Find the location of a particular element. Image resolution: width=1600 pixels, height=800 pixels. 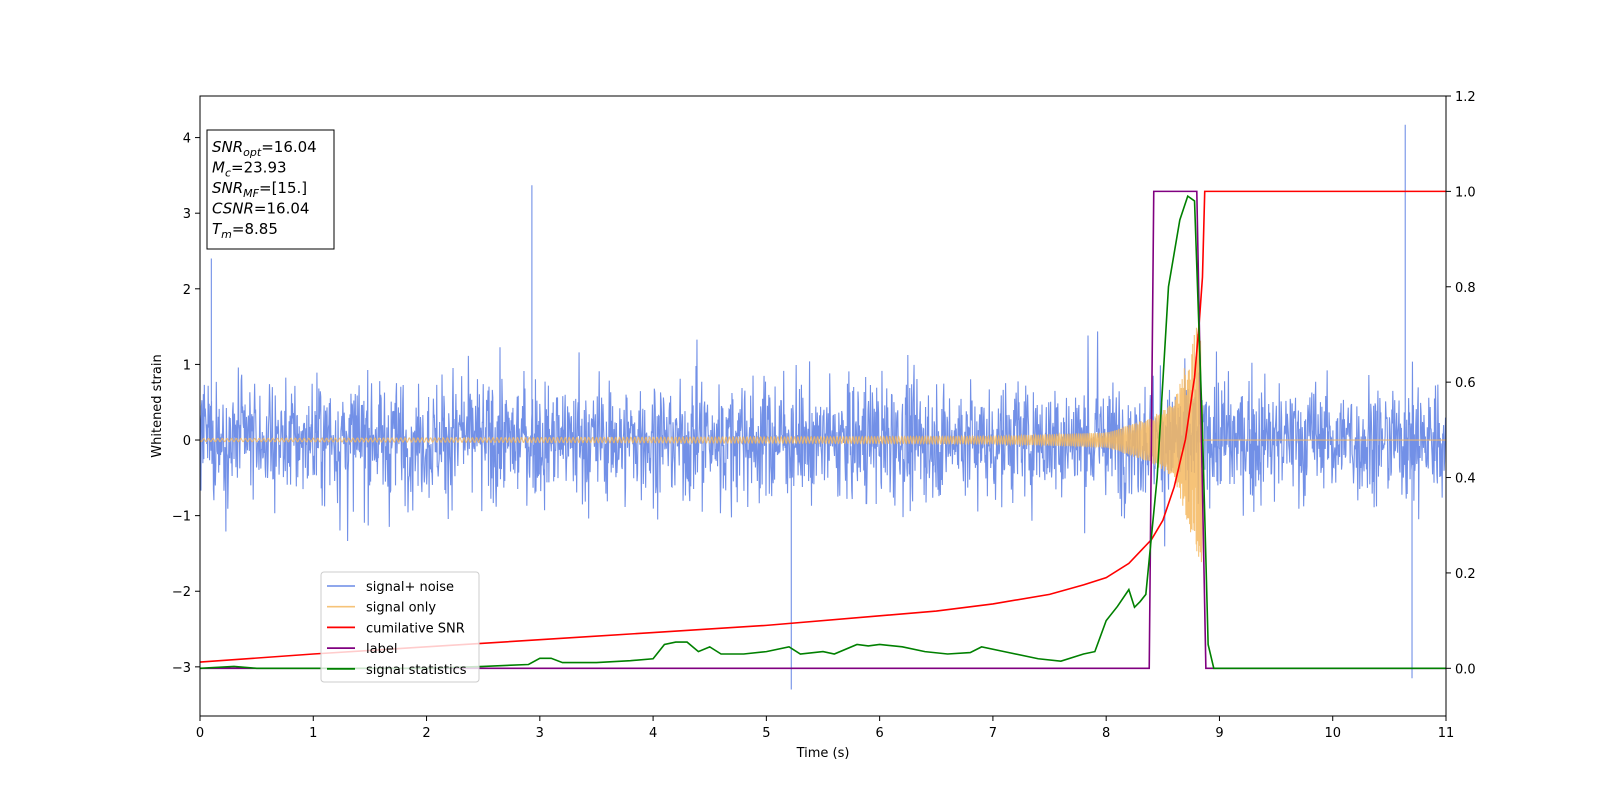

x-tick-label: 10 is located at coordinates (1332, 733).